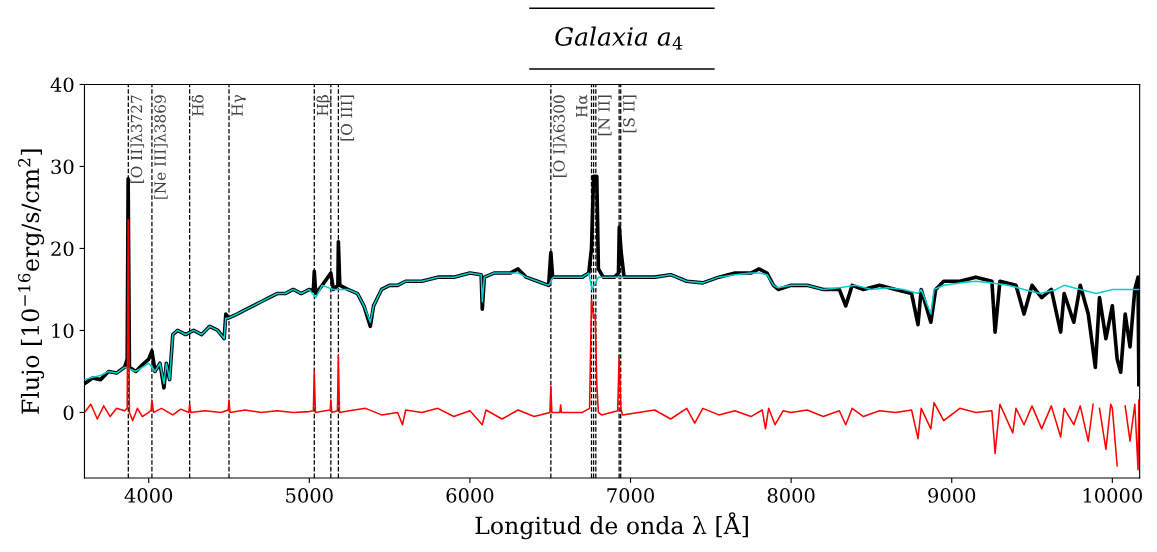  I want to click on x-tick-label: 4000, so click(148, 495).